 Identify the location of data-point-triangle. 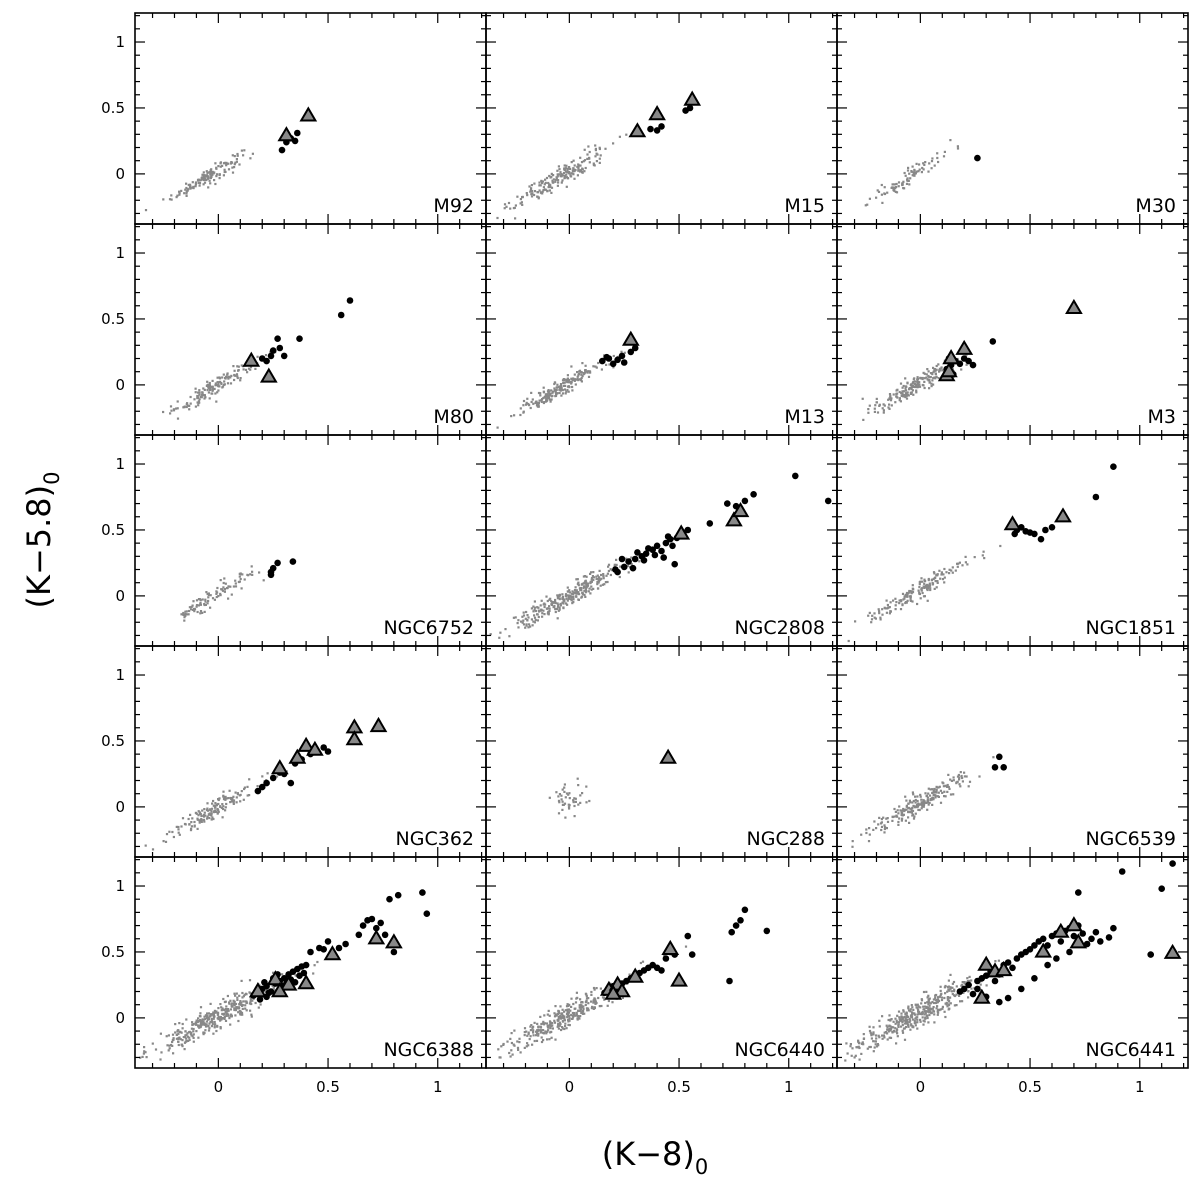
(275, 978).